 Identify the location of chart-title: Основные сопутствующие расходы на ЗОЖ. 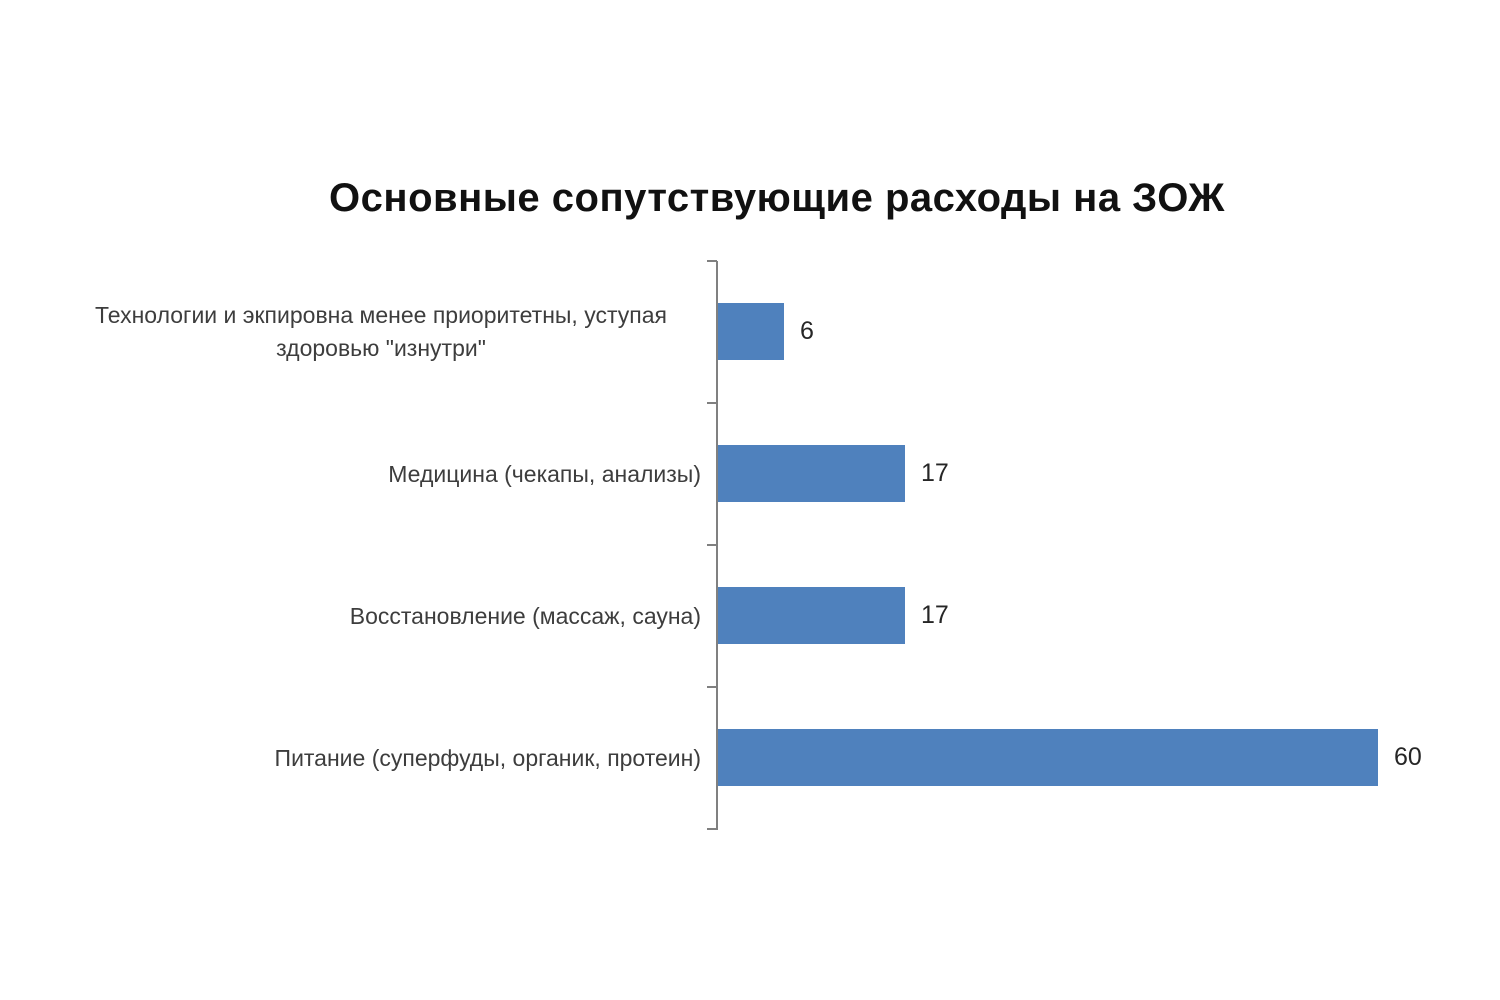
(777, 198).